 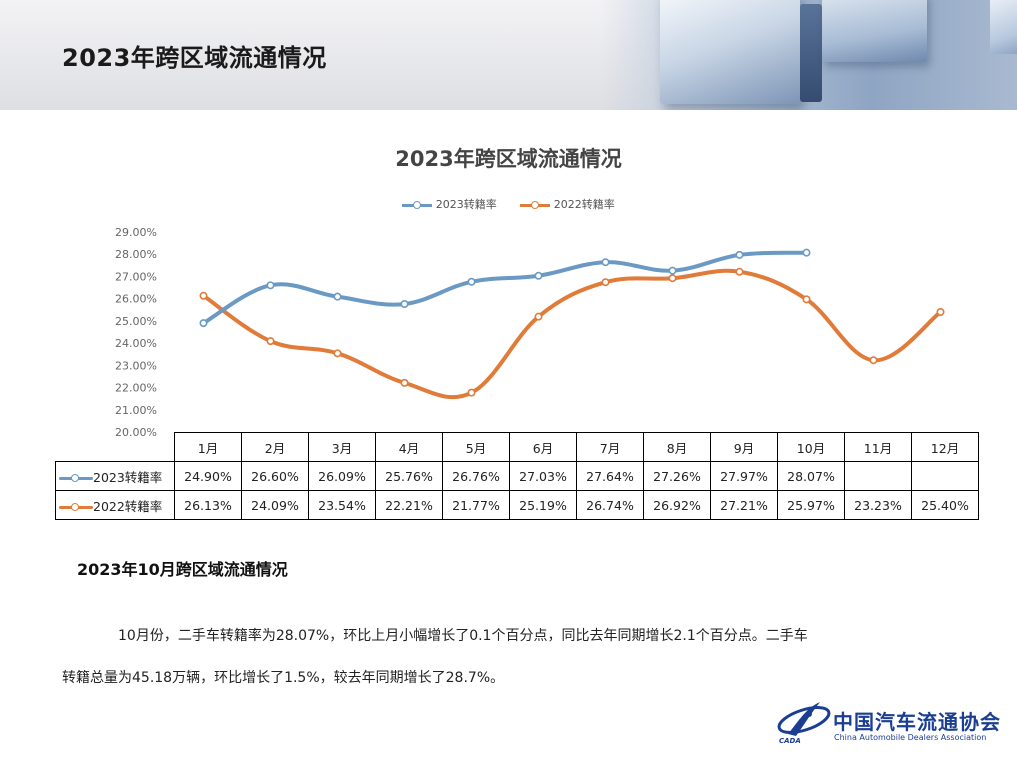 What do you see at coordinates (466, 204) in the screenshot?
I see `legend-label-2023: 2023转籍率` at bounding box center [466, 204].